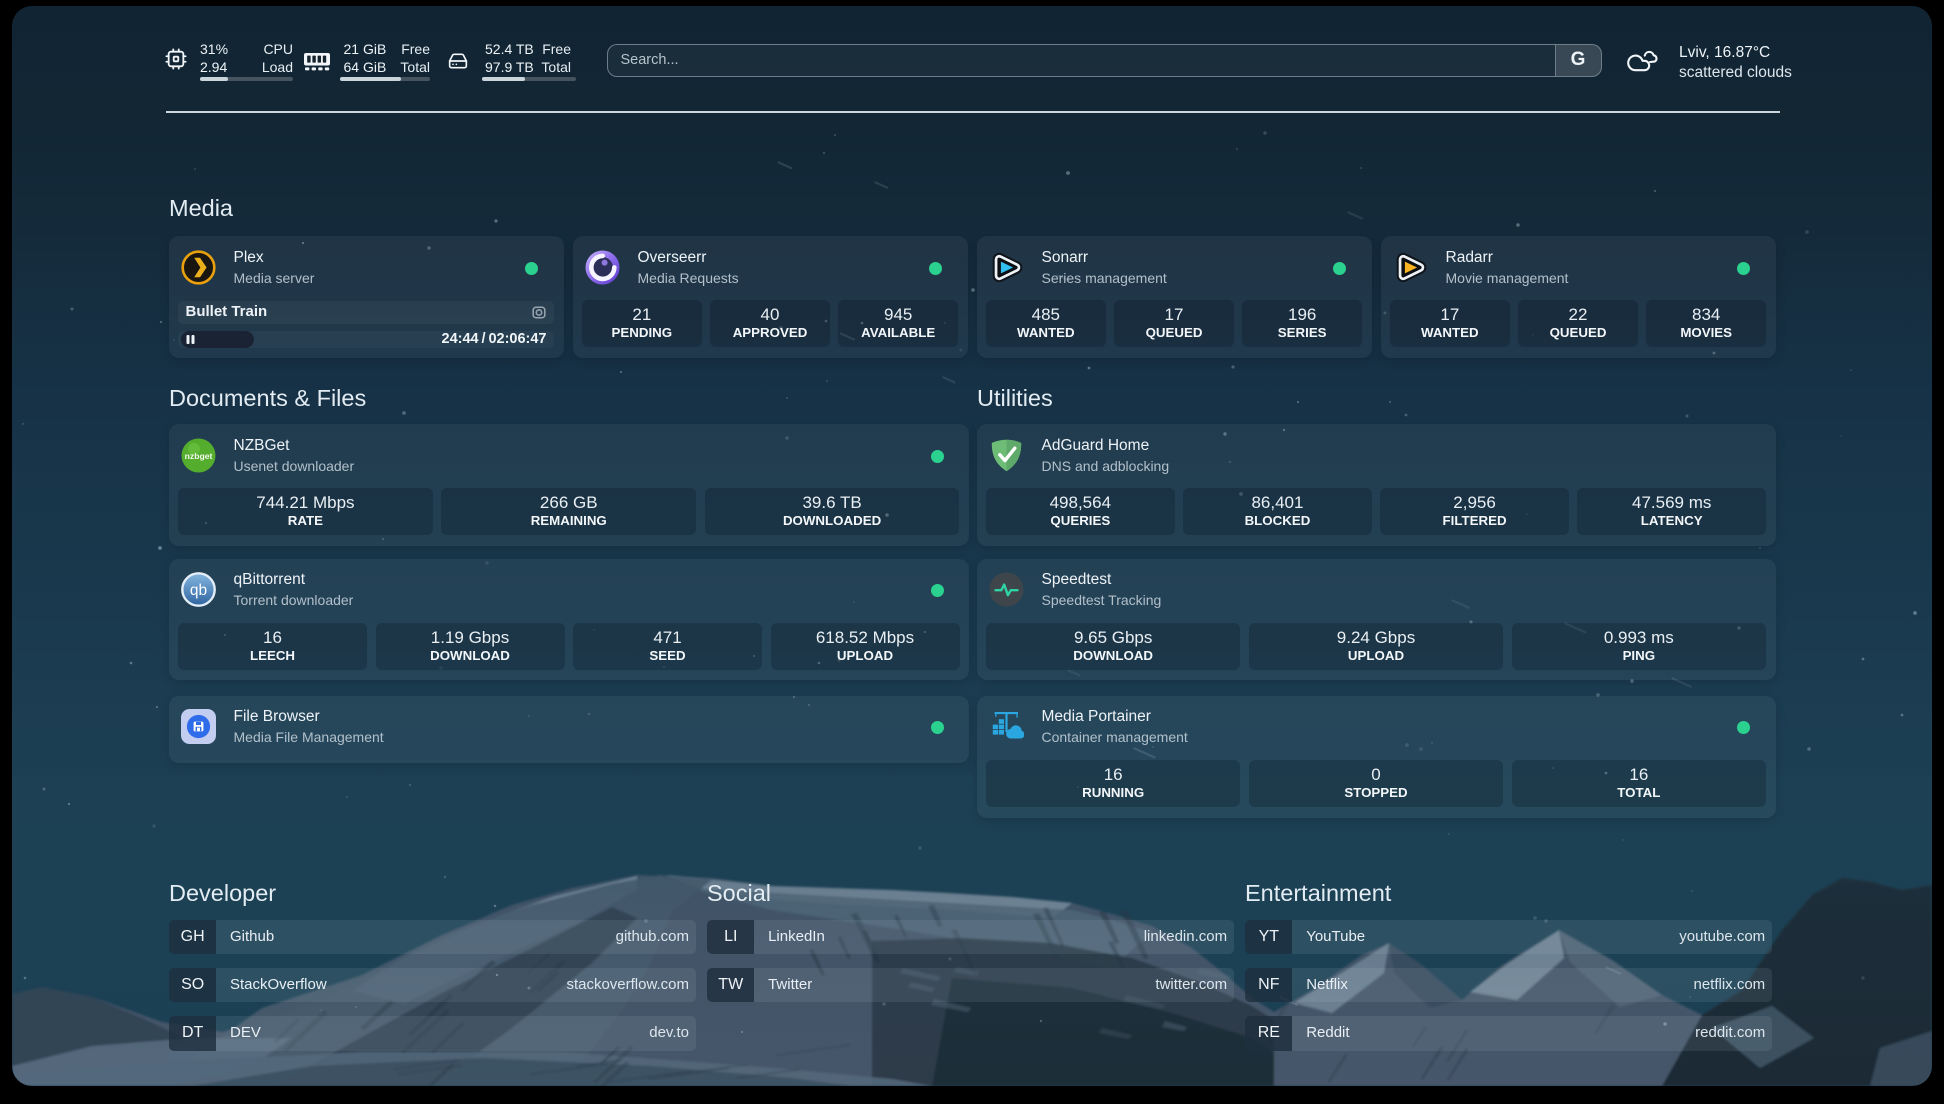 This screenshot has height=1104, width=1944. What do you see at coordinates (198, 455) in the screenshot?
I see `svg-text: nzbget` at bounding box center [198, 455].